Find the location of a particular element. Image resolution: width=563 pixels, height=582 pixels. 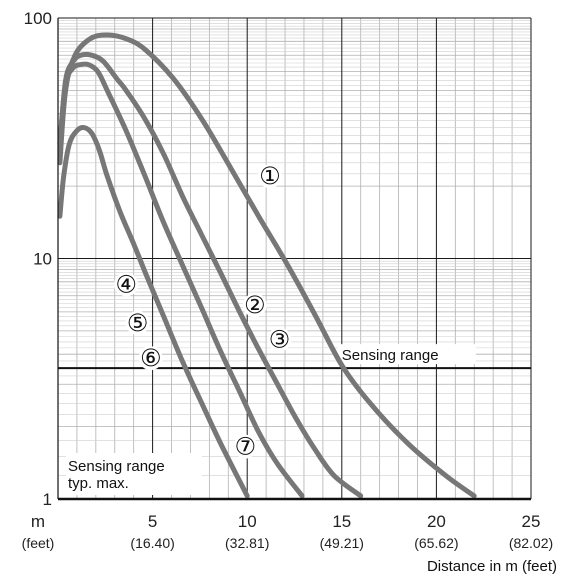

x-tick-label: 20 is located at coordinates (436, 521).